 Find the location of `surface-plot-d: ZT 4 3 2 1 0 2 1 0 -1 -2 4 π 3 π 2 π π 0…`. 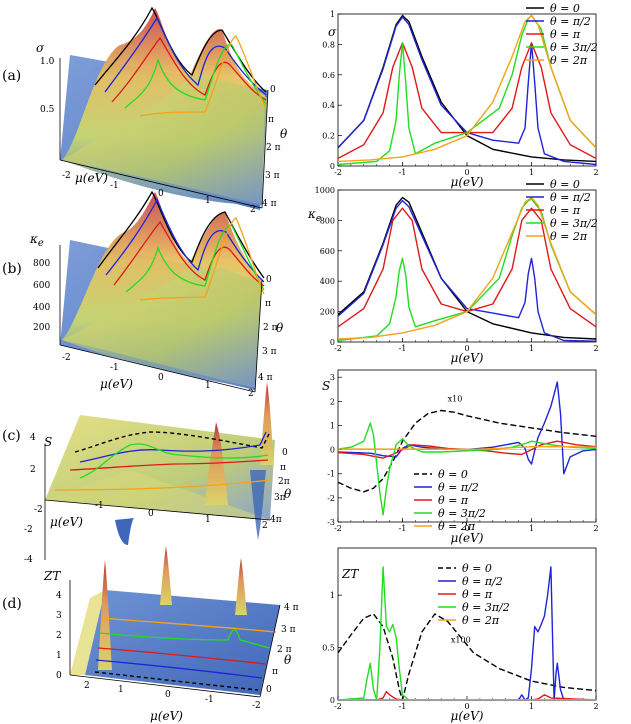

surface-plot-d: ZT 4 3 2 1 0 2 1 0 -1 -2 4 π 3 π 2 π π 0… is located at coordinates (171, 634).